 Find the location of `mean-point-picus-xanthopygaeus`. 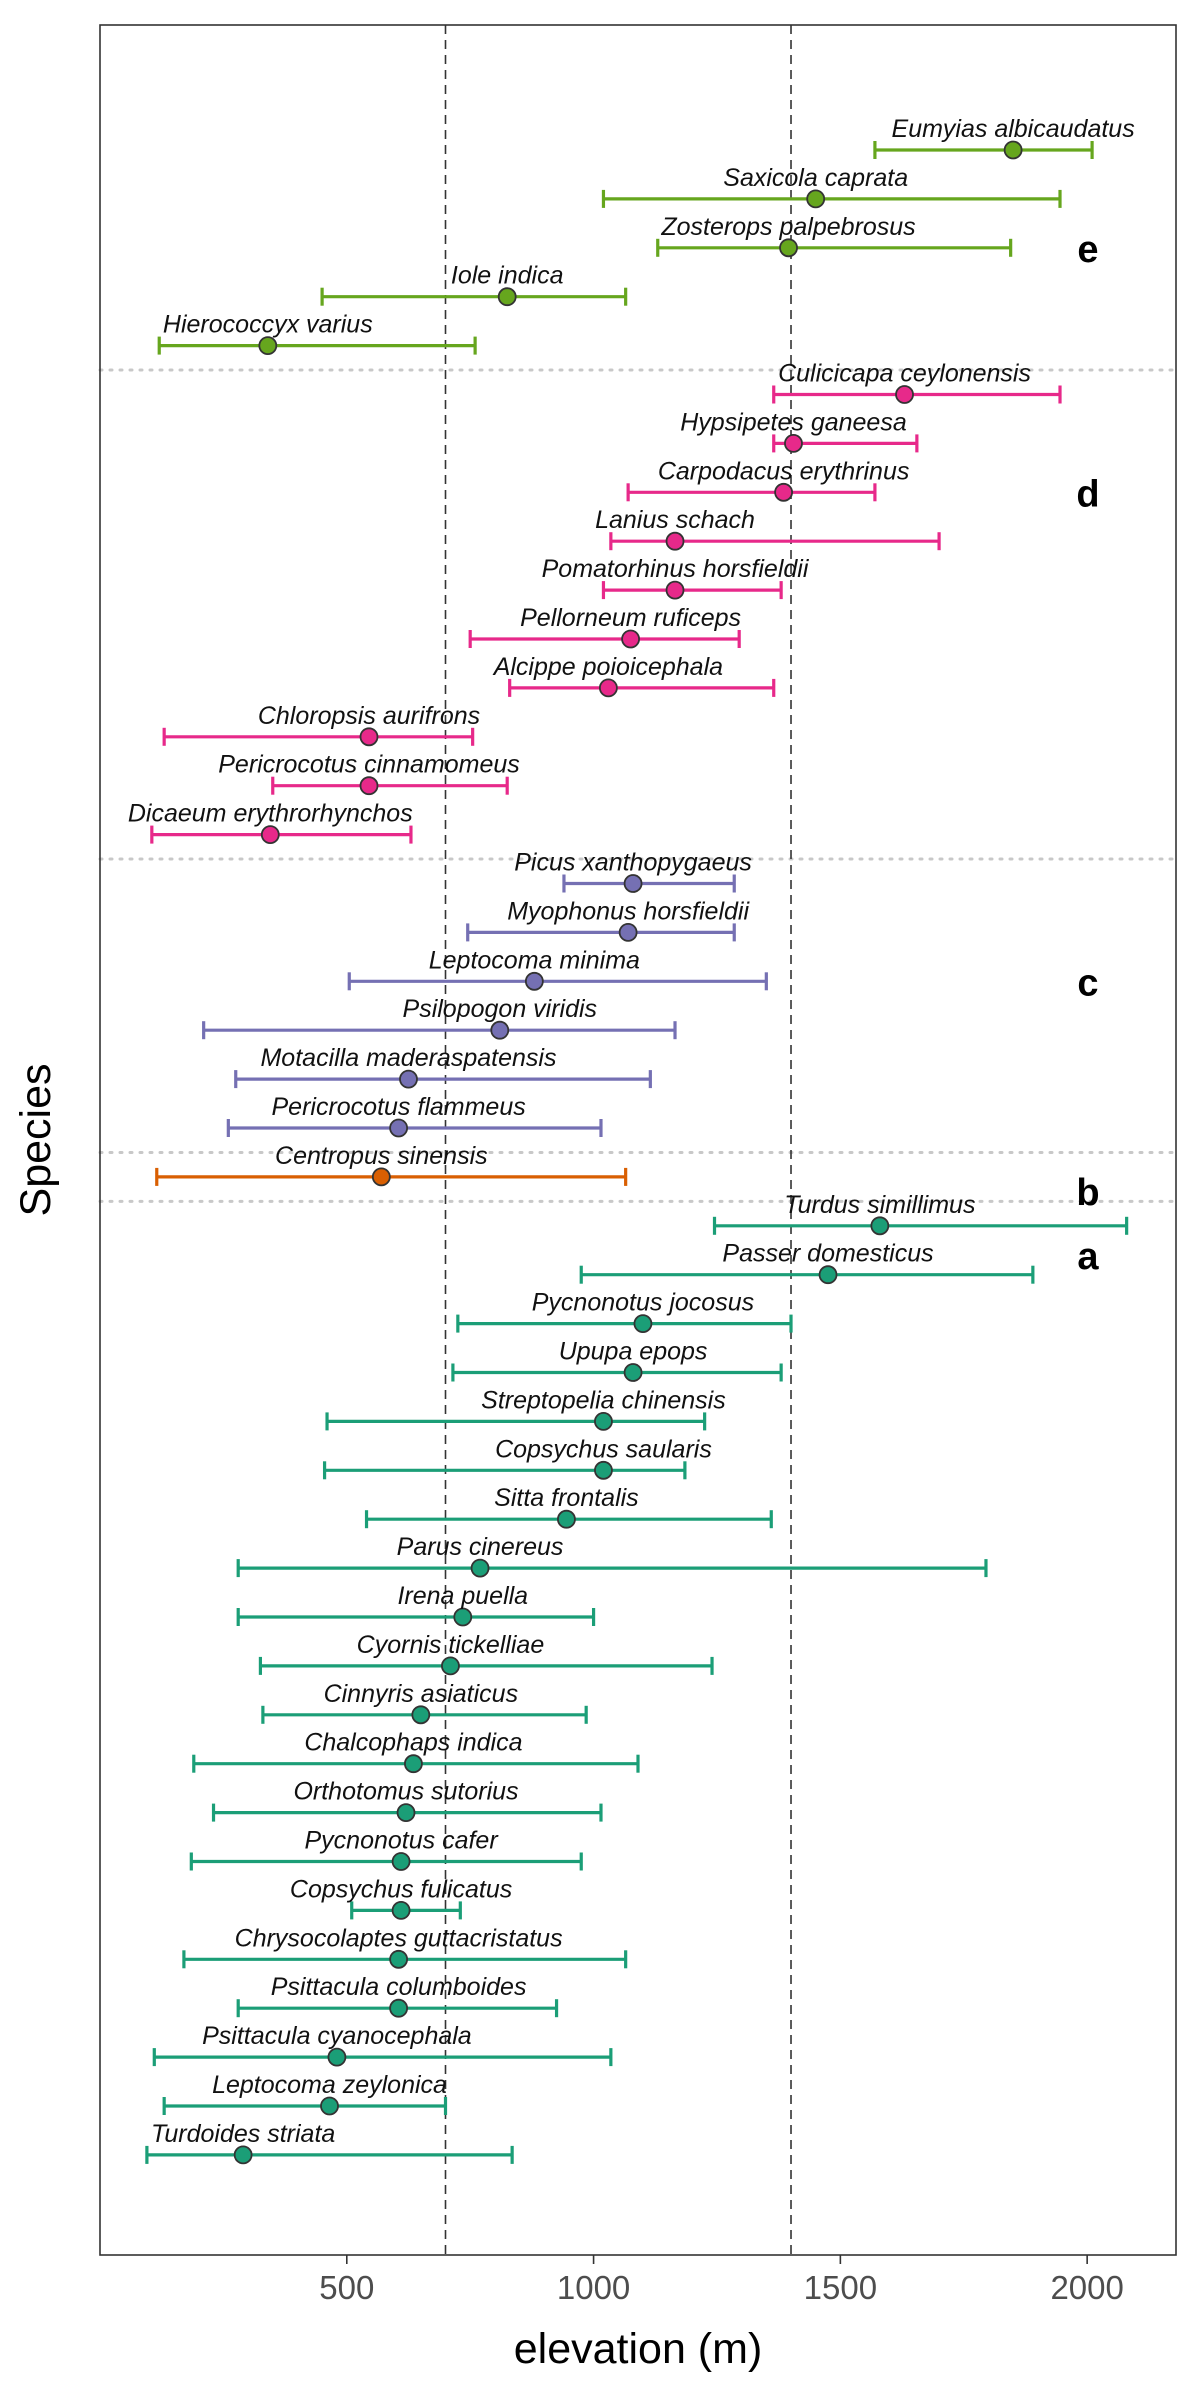

mean-point-picus-xanthopygaeus is located at coordinates (633, 883).